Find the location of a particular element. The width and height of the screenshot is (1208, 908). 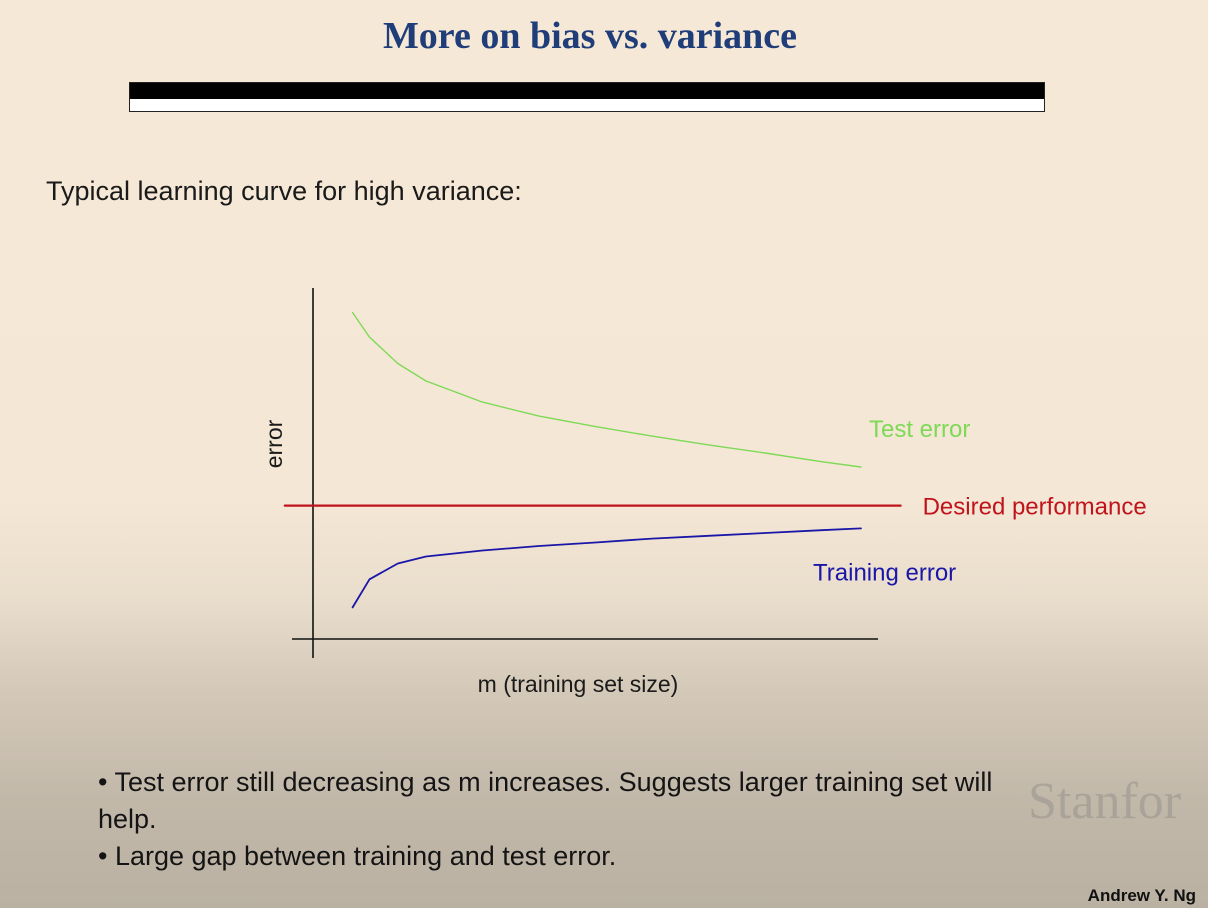

test-error-label: Test error is located at coordinates (919, 429).